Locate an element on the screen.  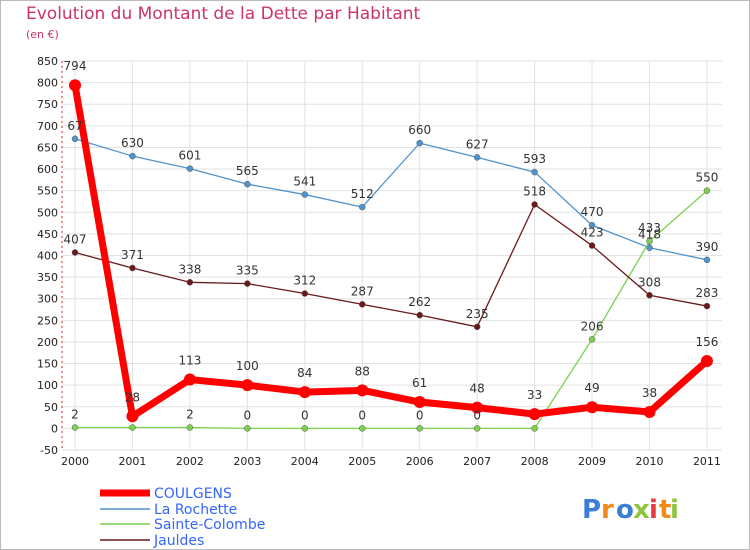
data-label: 312 is located at coordinates (304, 281).